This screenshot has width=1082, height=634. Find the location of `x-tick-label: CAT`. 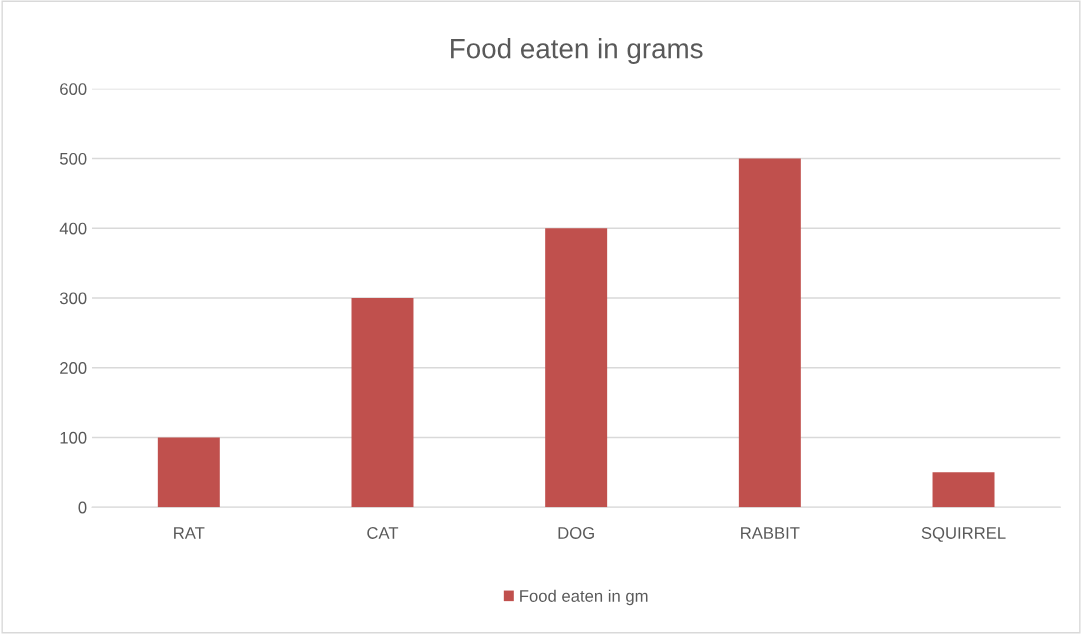

x-tick-label: CAT is located at coordinates (383, 533).